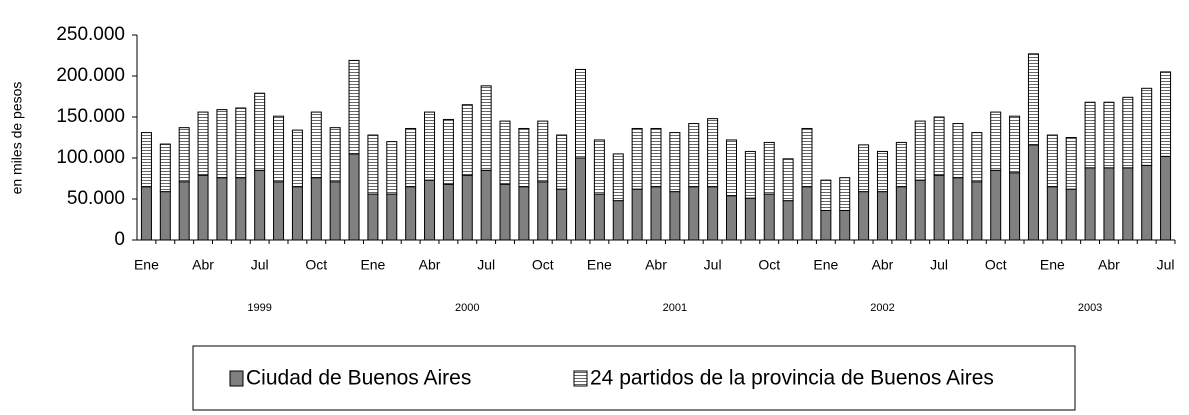  What do you see at coordinates (634, 378) in the screenshot?
I see `legend-box` at bounding box center [634, 378].